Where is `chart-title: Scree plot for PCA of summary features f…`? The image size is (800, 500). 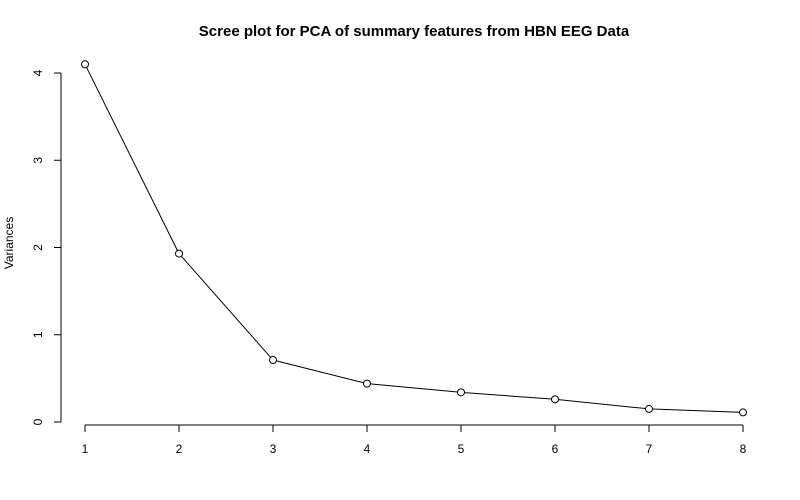
chart-title: Scree plot for PCA of summary features f… is located at coordinates (414, 31).